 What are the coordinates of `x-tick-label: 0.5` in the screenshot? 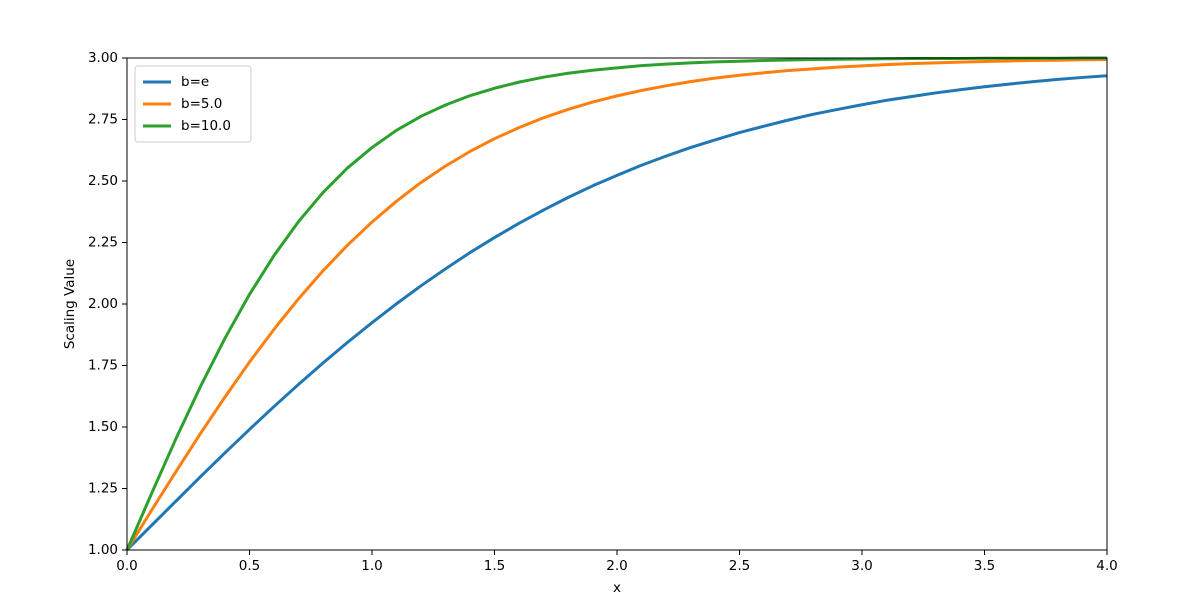 It's located at (249, 566).